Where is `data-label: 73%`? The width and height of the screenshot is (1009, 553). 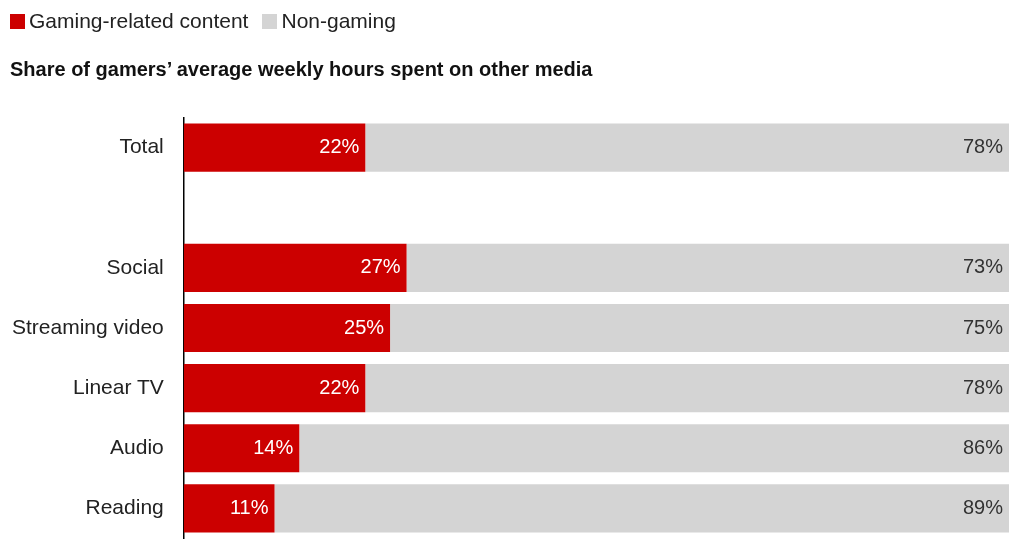
data-label: 73% is located at coordinates (983, 266).